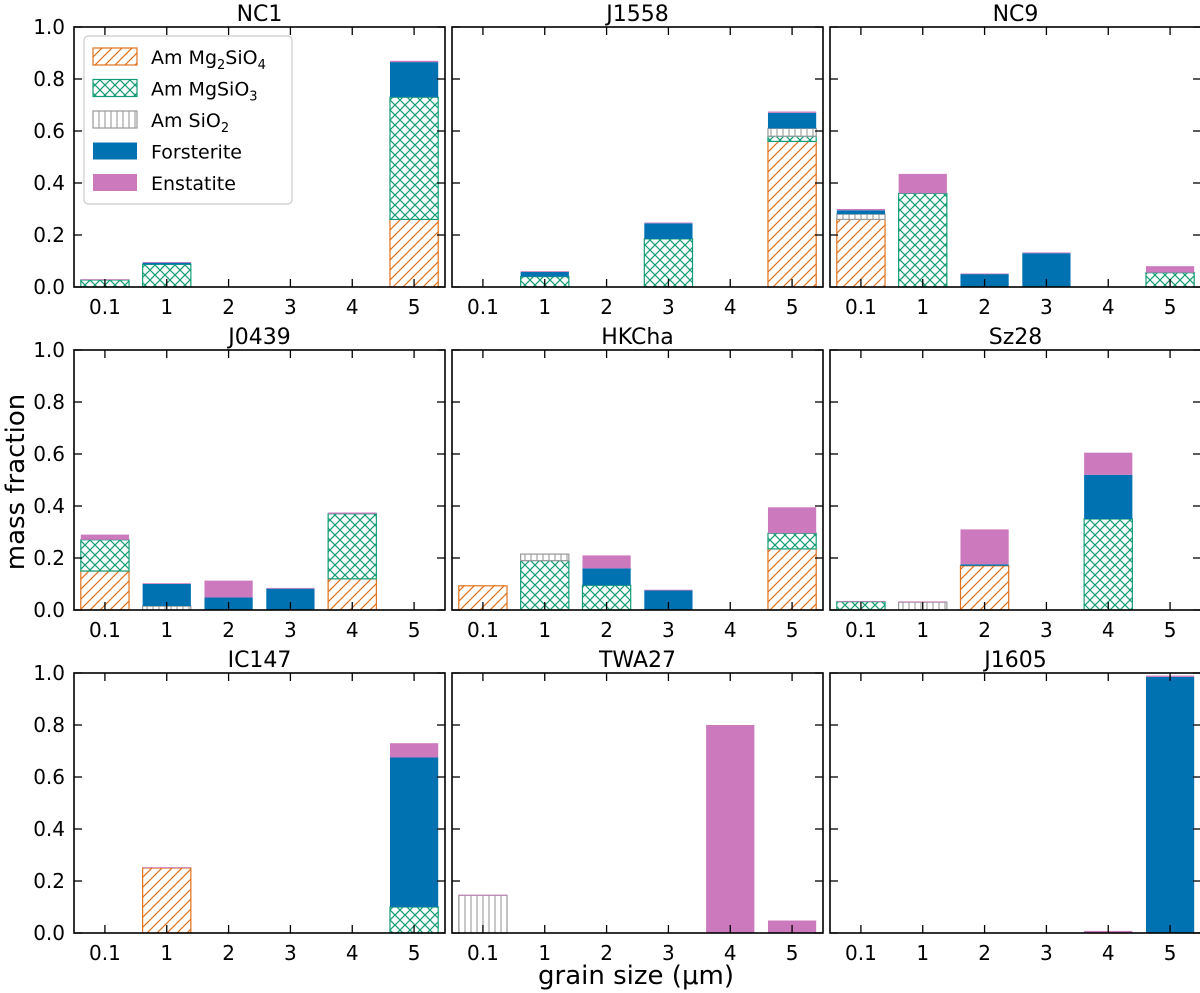  Describe the element at coordinates (1016, 337) in the screenshot. I see `panel-title: Sz28` at that location.